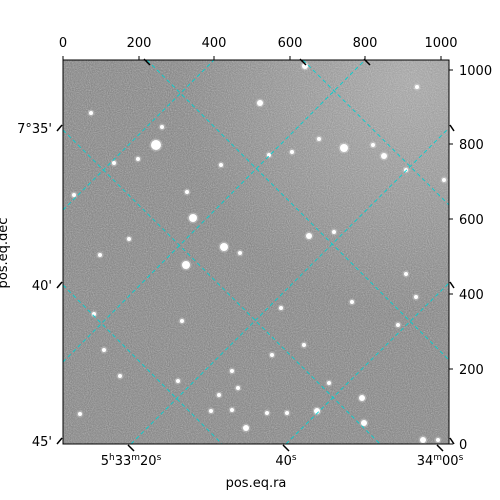 The height and width of the screenshot is (500, 500). What do you see at coordinates (34, 129) in the screenshot?
I see `dec-tick-label: 7°35'` at bounding box center [34, 129].